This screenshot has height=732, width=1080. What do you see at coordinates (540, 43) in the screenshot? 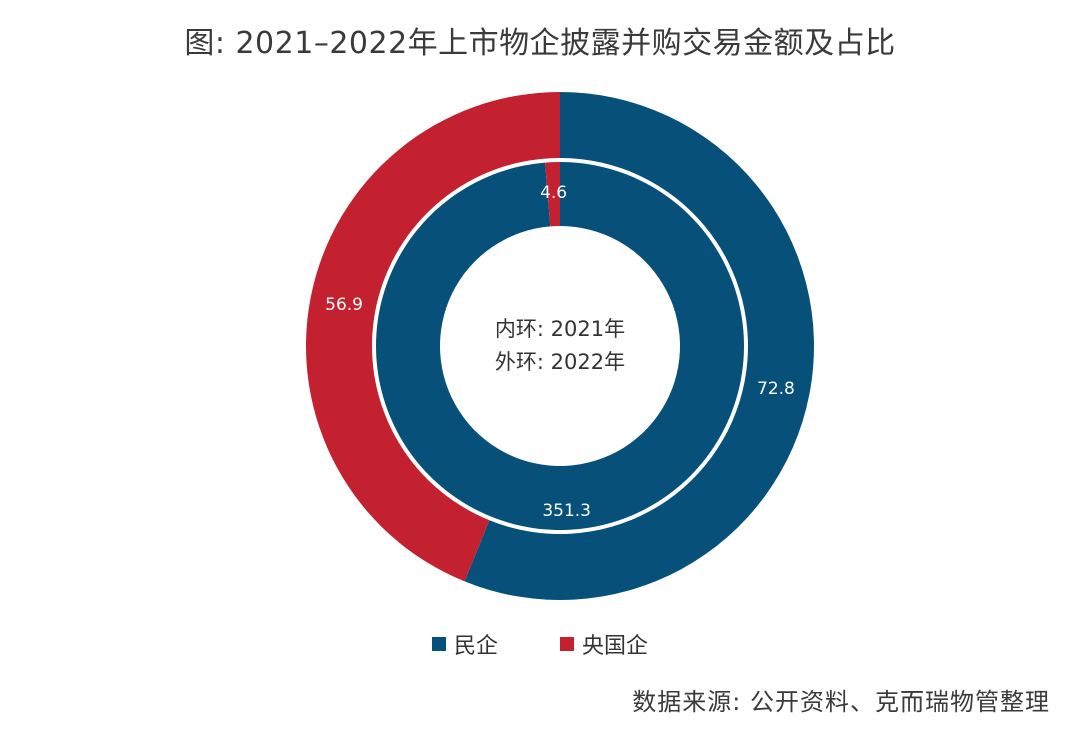
I see `chart-title: 图: 2021–2022年上市物企披露并购交易金额及占比` at bounding box center [540, 43].